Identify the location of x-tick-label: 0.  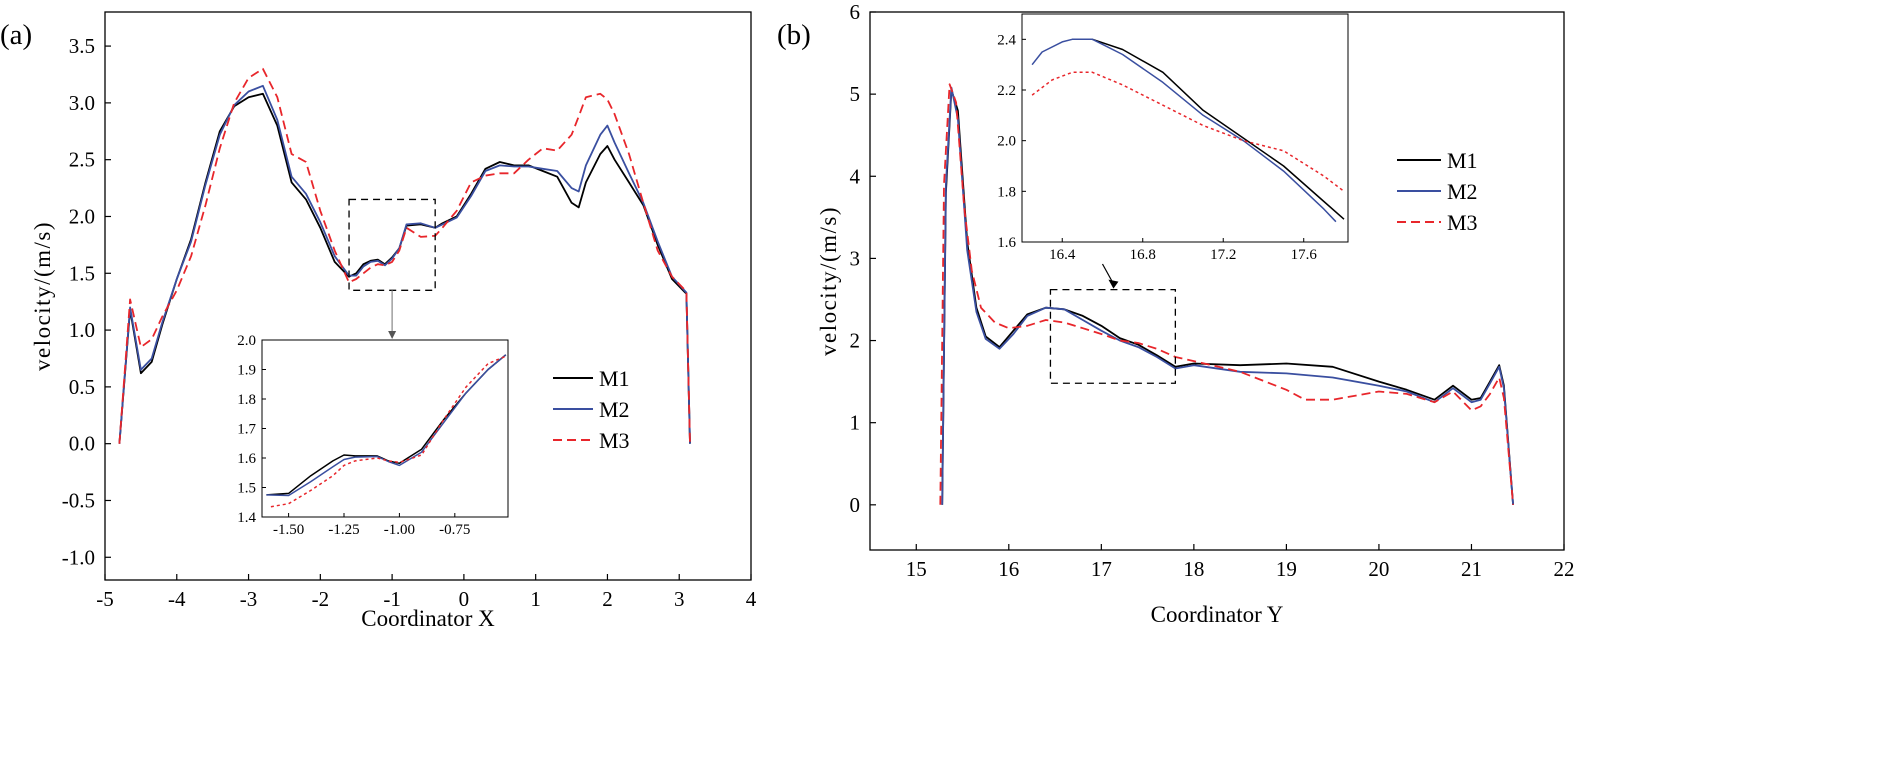
(464, 599).